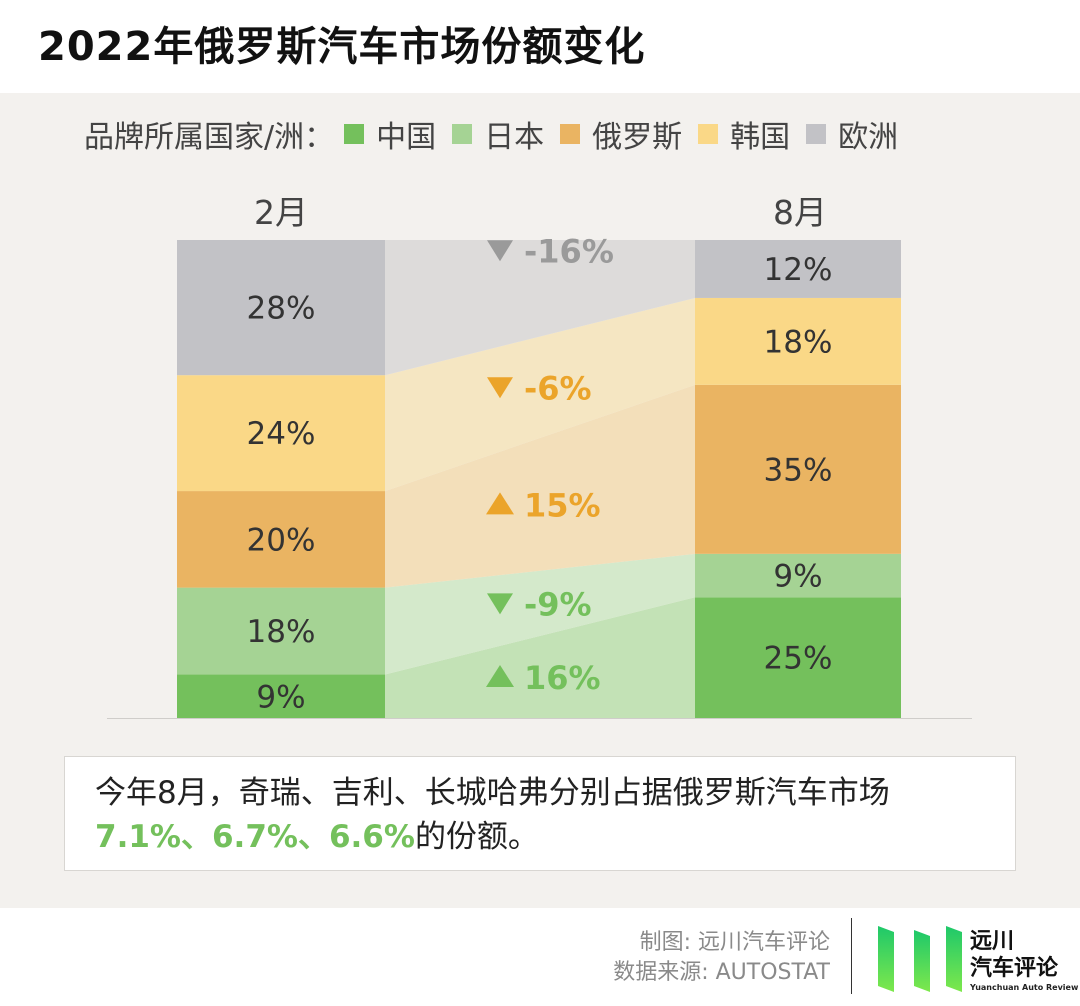  I want to click on change-label: 15%, so click(562, 505).